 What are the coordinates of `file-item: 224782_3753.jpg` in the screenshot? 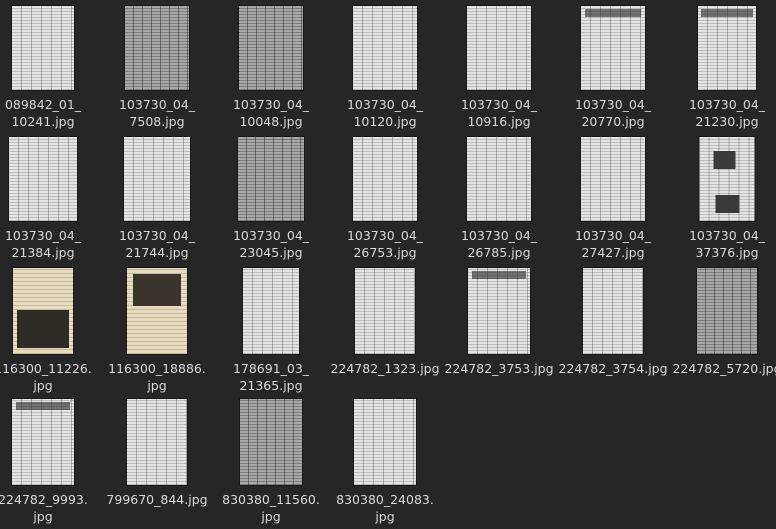 It's located at (499, 333).